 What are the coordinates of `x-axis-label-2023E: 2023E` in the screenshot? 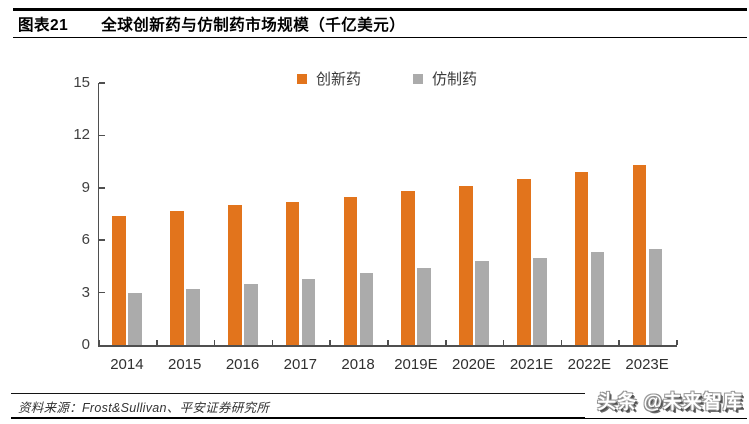 It's located at (647, 364).